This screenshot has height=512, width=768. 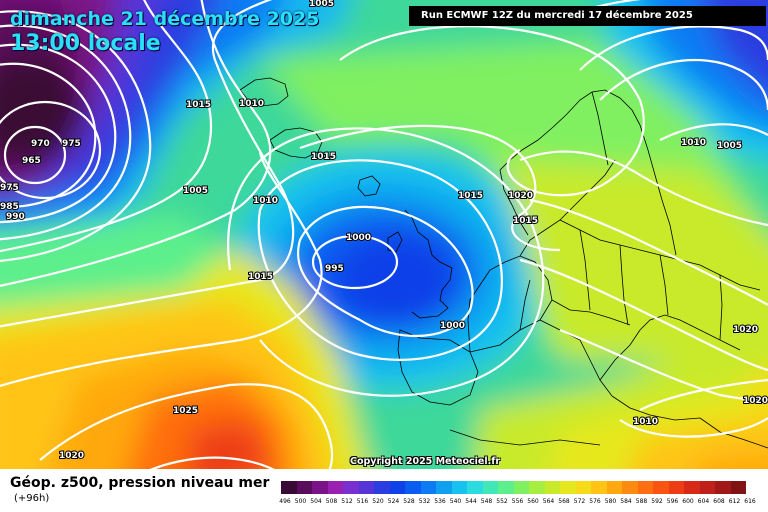 I want to click on isobar-1015c, so click(x=643, y=188).